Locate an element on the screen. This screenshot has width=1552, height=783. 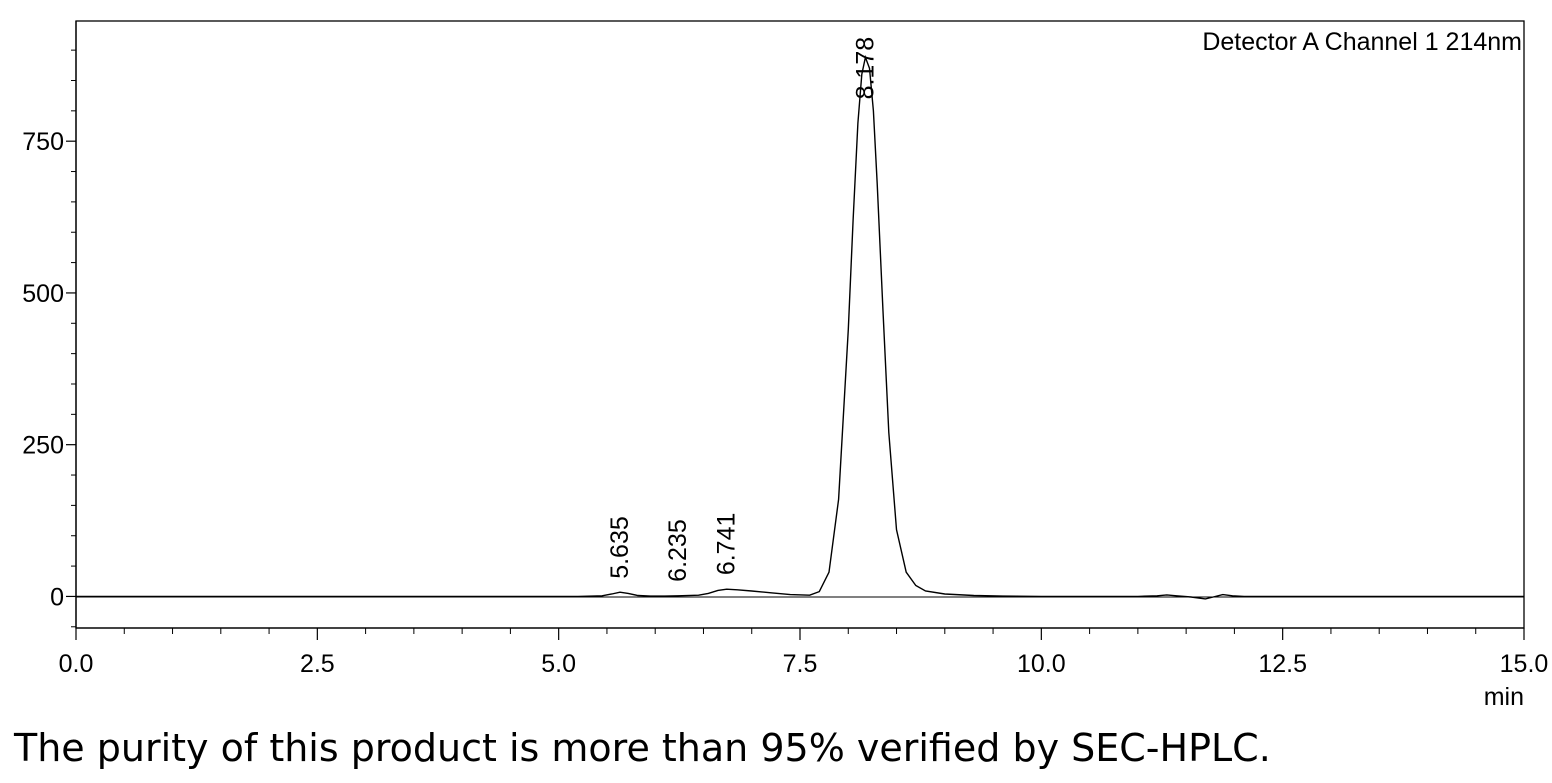
x-minor-ticks is located at coordinates (800, 631).